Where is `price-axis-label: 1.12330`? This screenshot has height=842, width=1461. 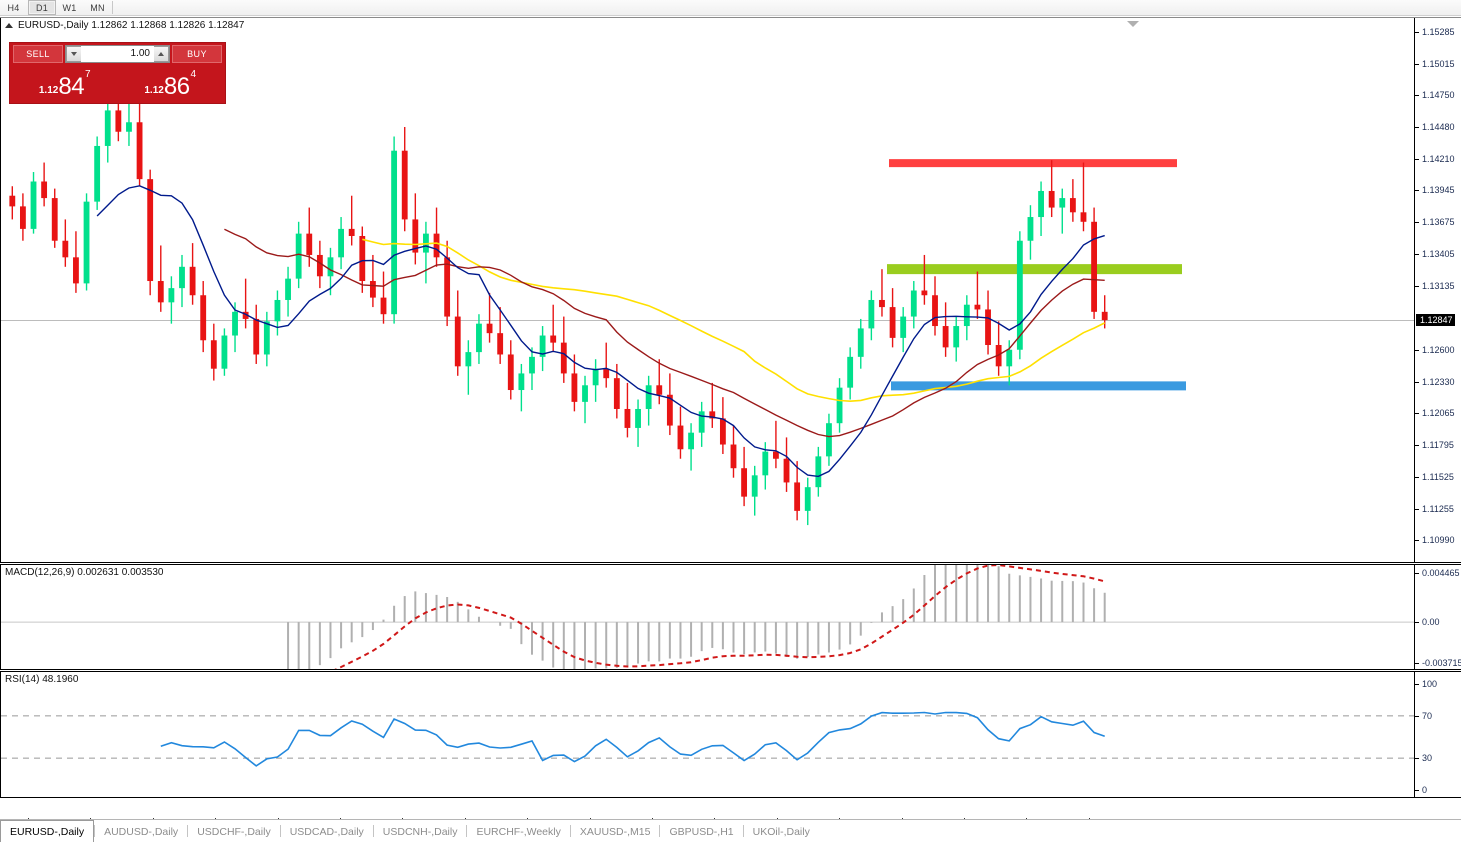
price-axis-label: 1.12330 is located at coordinates (1438, 381).